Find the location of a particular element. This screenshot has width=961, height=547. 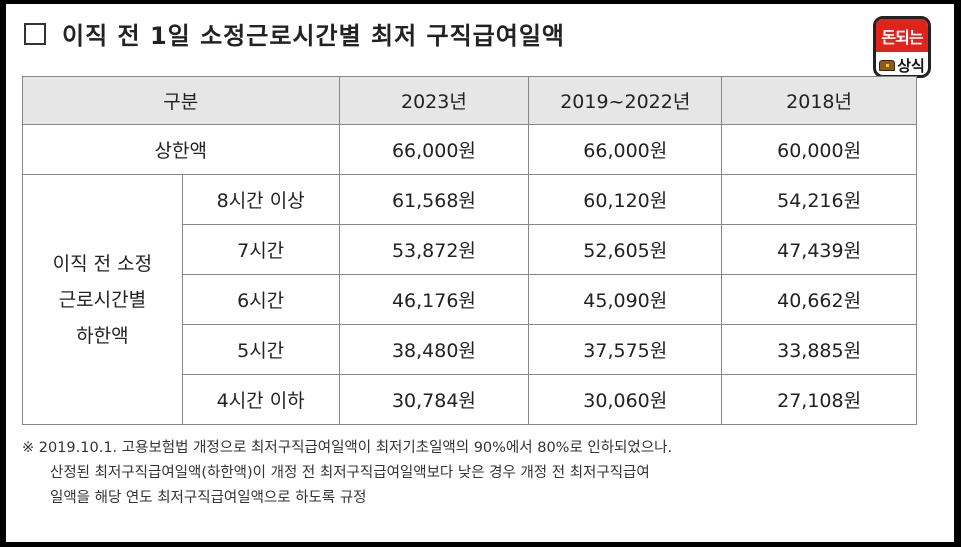

row-label: 4시간 이하 is located at coordinates (260, 399).